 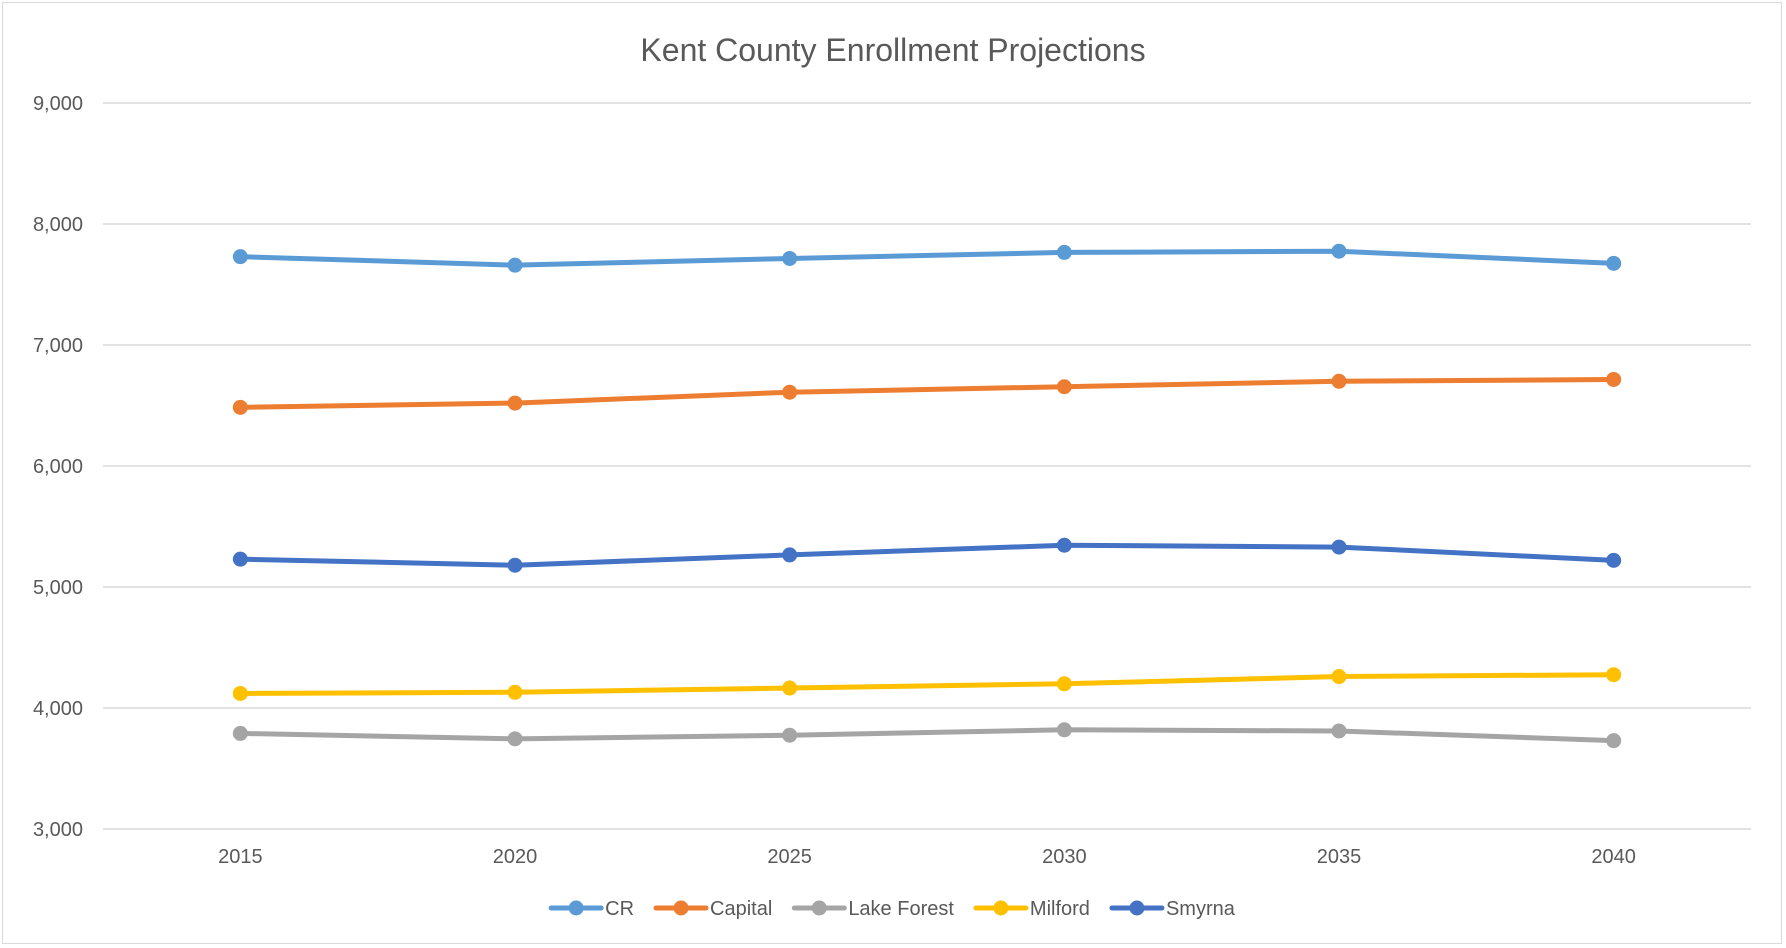 I want to click on y-tick-label: 7,000, so click(x=58, y=346).